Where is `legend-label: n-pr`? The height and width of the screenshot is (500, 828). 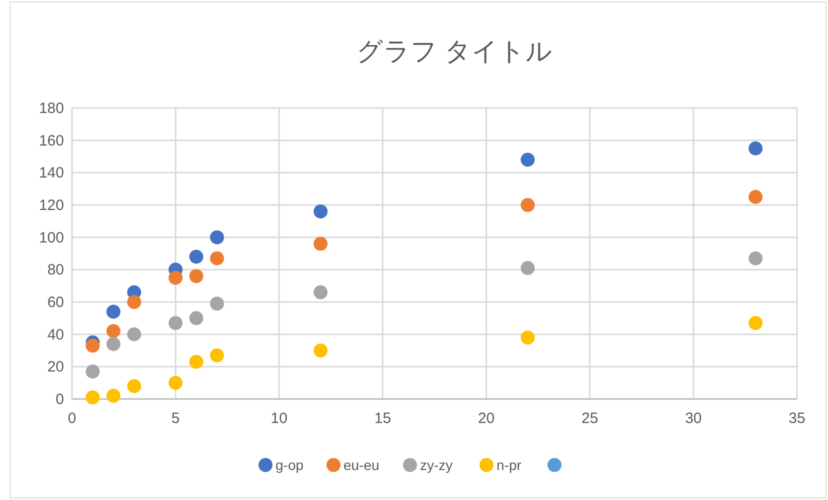 legend-label: n-pr is located at coordinates (509, 465).